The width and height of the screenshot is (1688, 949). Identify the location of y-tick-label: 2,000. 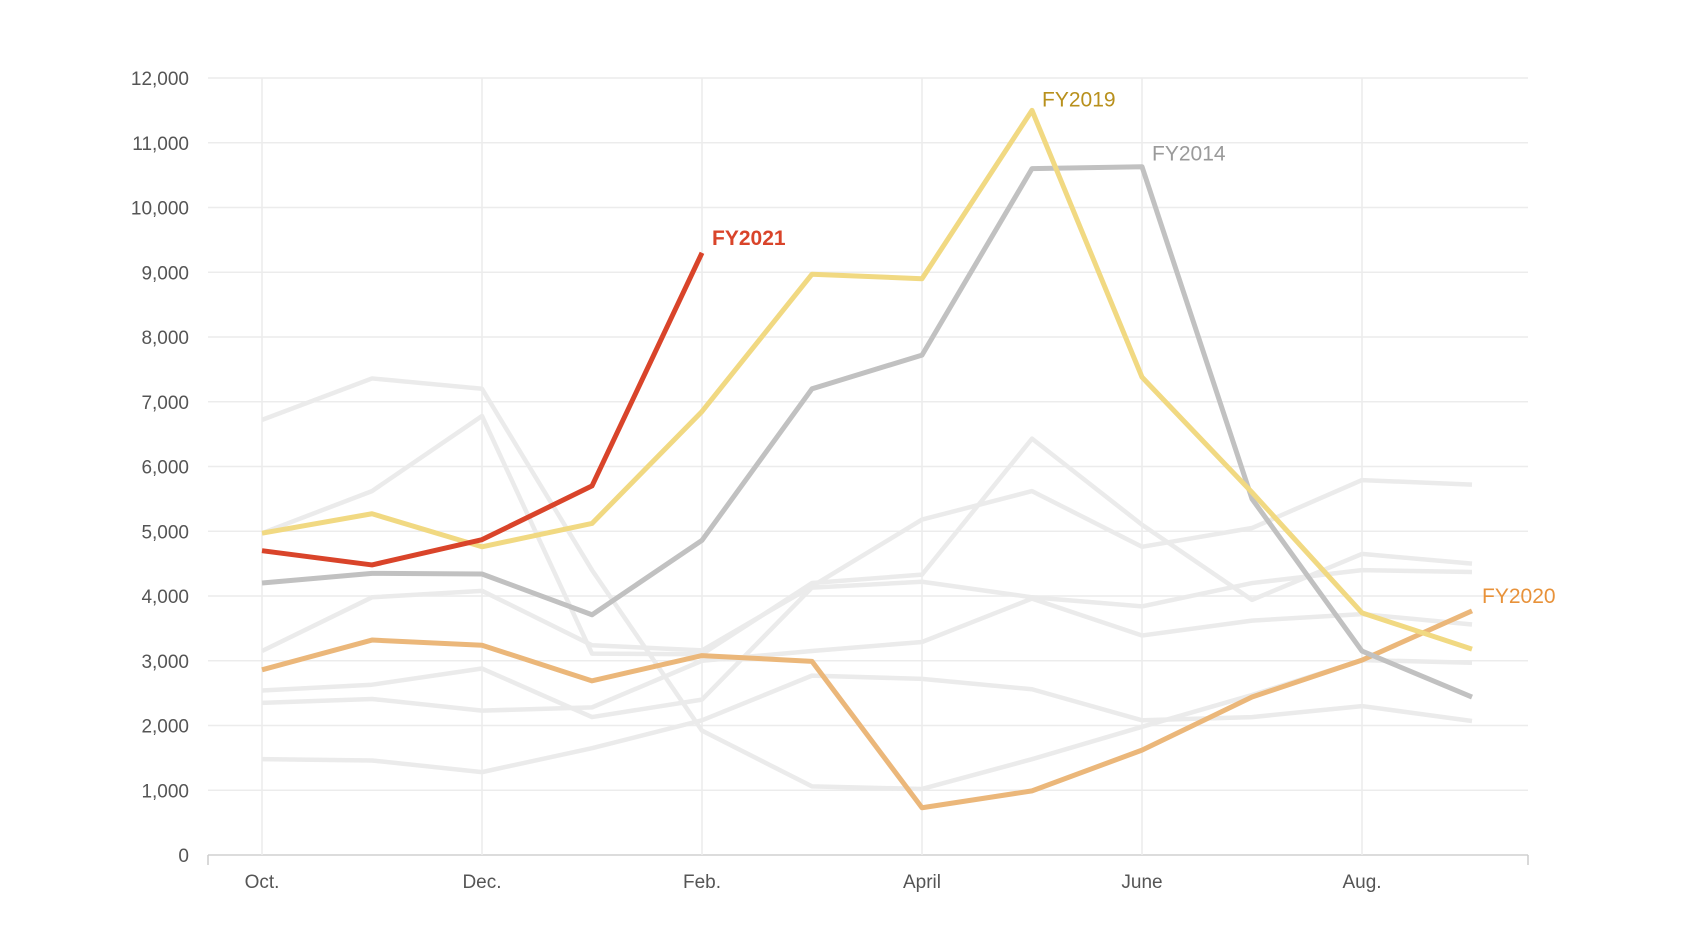
(165, 727).